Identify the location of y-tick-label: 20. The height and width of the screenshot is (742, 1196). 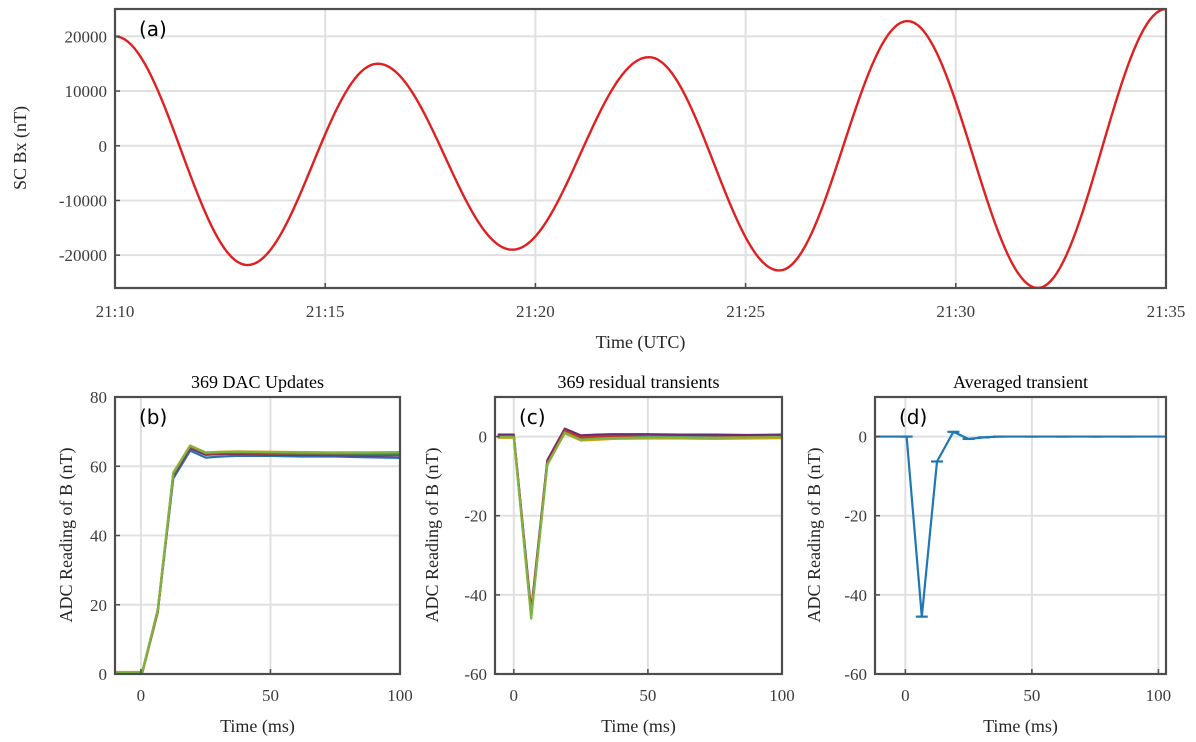
(98, 605).